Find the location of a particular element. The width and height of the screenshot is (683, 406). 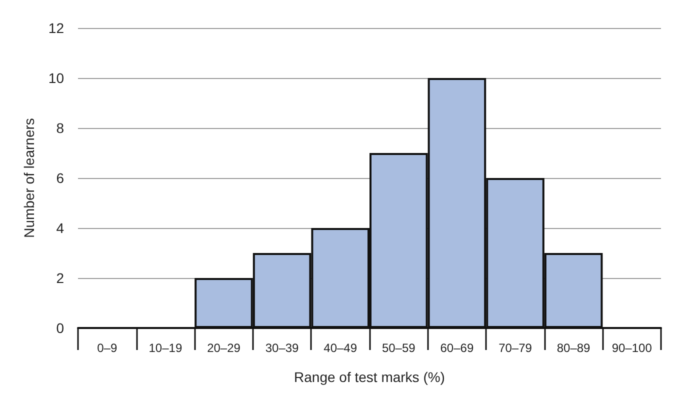

y-tick-label: 4 is located at coordinates (60, 228).